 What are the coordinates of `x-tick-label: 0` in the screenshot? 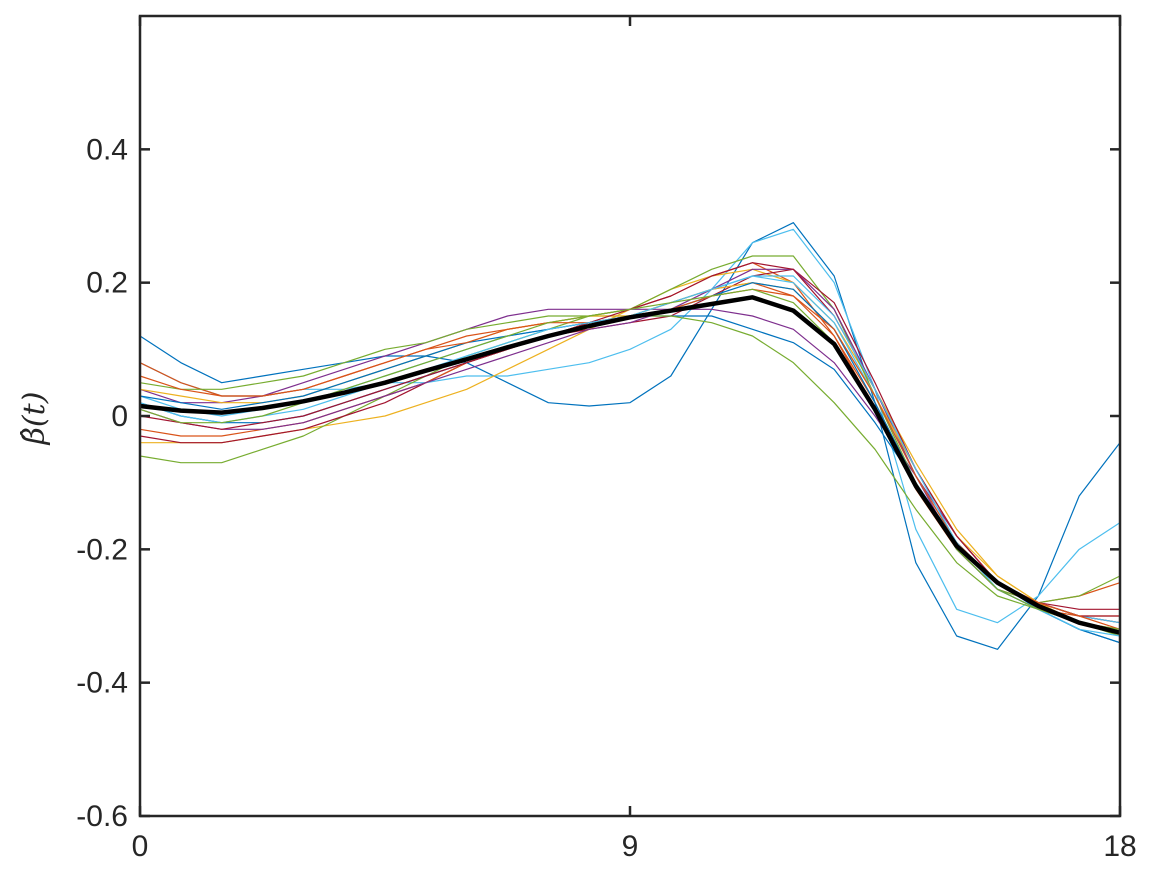 It's located at (140, 846).